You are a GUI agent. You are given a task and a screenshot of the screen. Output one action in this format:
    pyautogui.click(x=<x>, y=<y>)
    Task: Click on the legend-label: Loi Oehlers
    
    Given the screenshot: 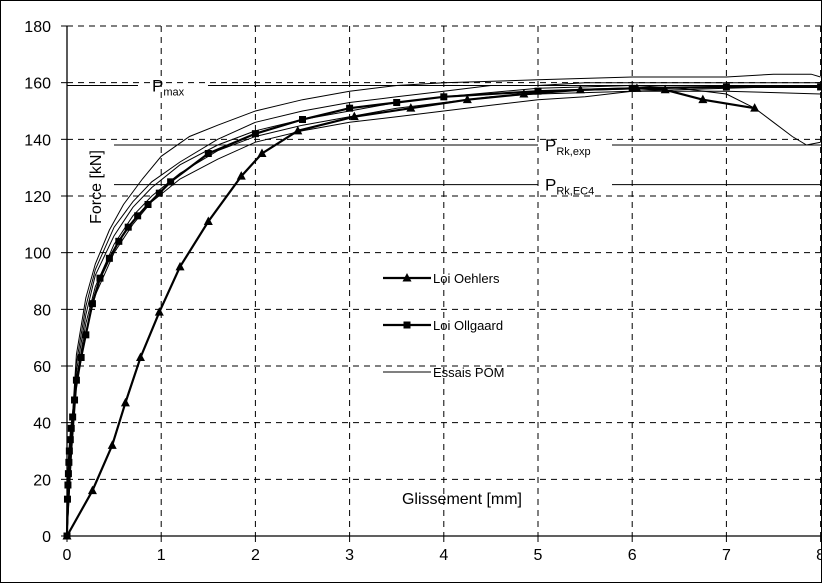 What is the action you would take?
    pyautogui.click(x=466, y=278)
    